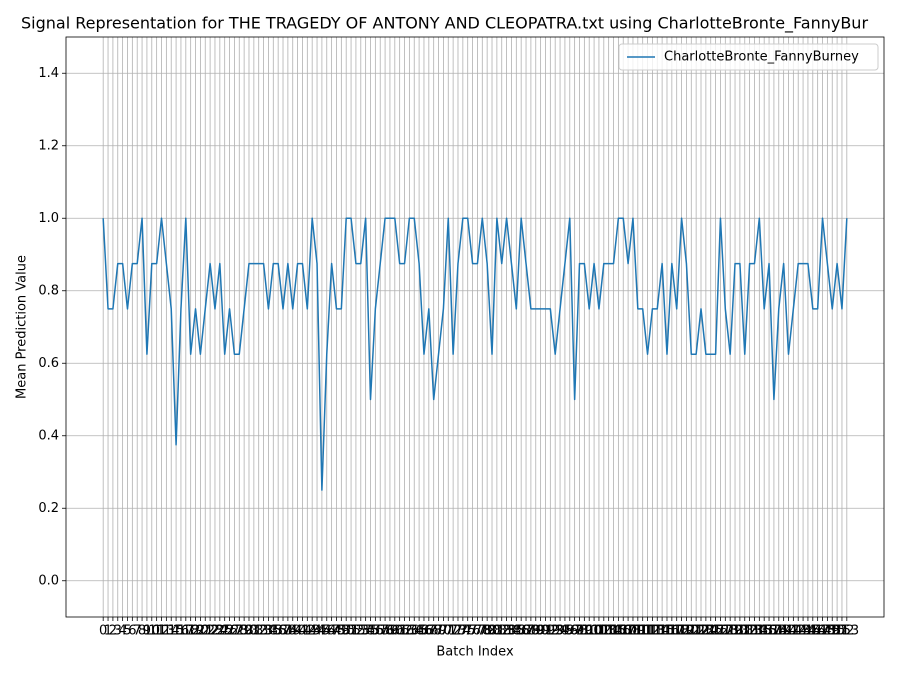 The height and width of the screenshot is (675, 900). I want to click on y-tick-label: 0.4, so click(48, 435).